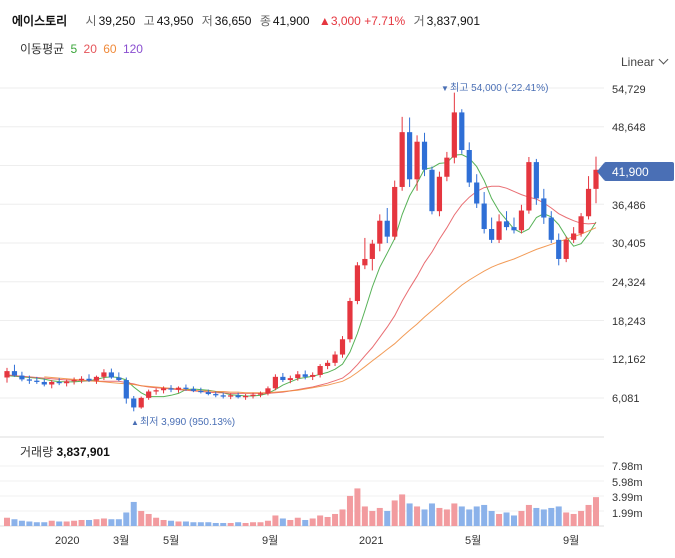 This screenshot has width=675, height=558. I want to click on high-label: 고, so click(149, 21).